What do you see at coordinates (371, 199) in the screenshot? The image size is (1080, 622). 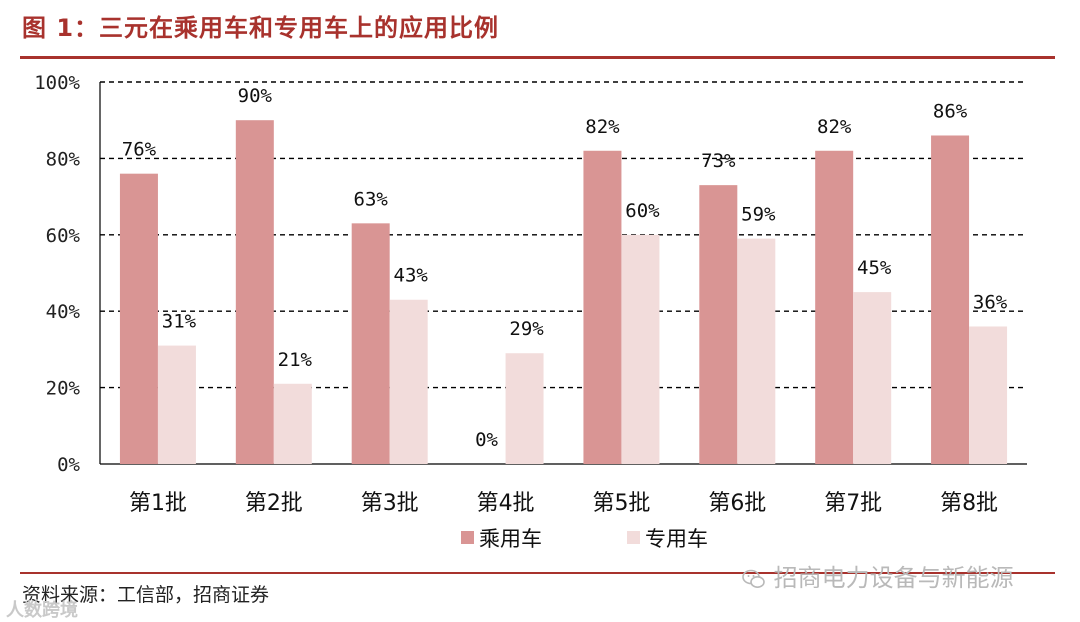 I see `data-label: 63%` at bounding box center [371, 199].